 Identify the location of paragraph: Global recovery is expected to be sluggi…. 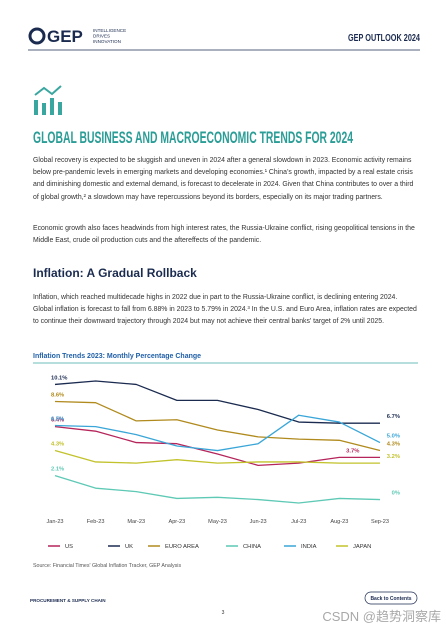
(223, 179).